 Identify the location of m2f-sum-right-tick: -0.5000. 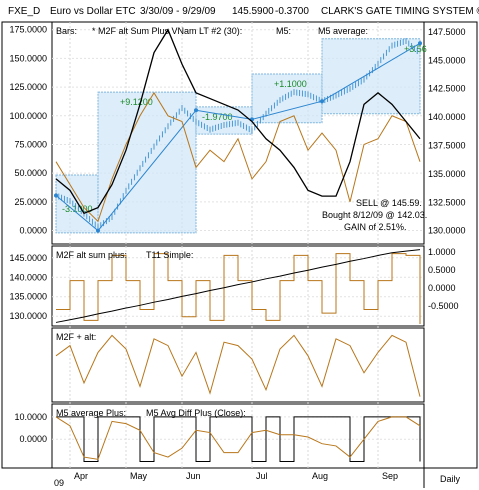
(443, 306).